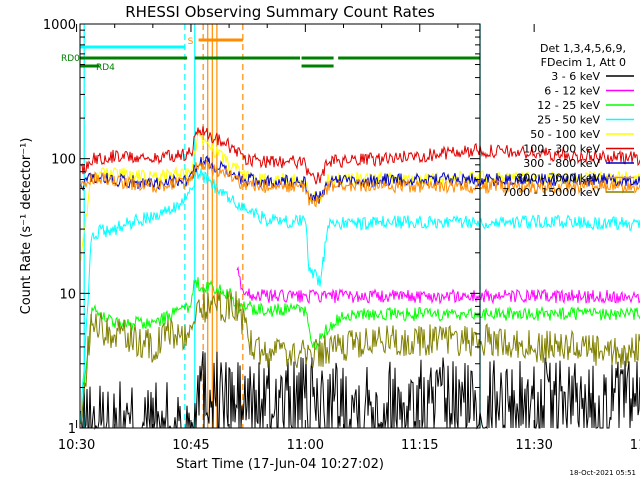 The height and width of the screenshot is (480, 640). Describe the element at coordinates (76, 445) in the screenshot. I see `x-tick-label: 10:30` at that location.